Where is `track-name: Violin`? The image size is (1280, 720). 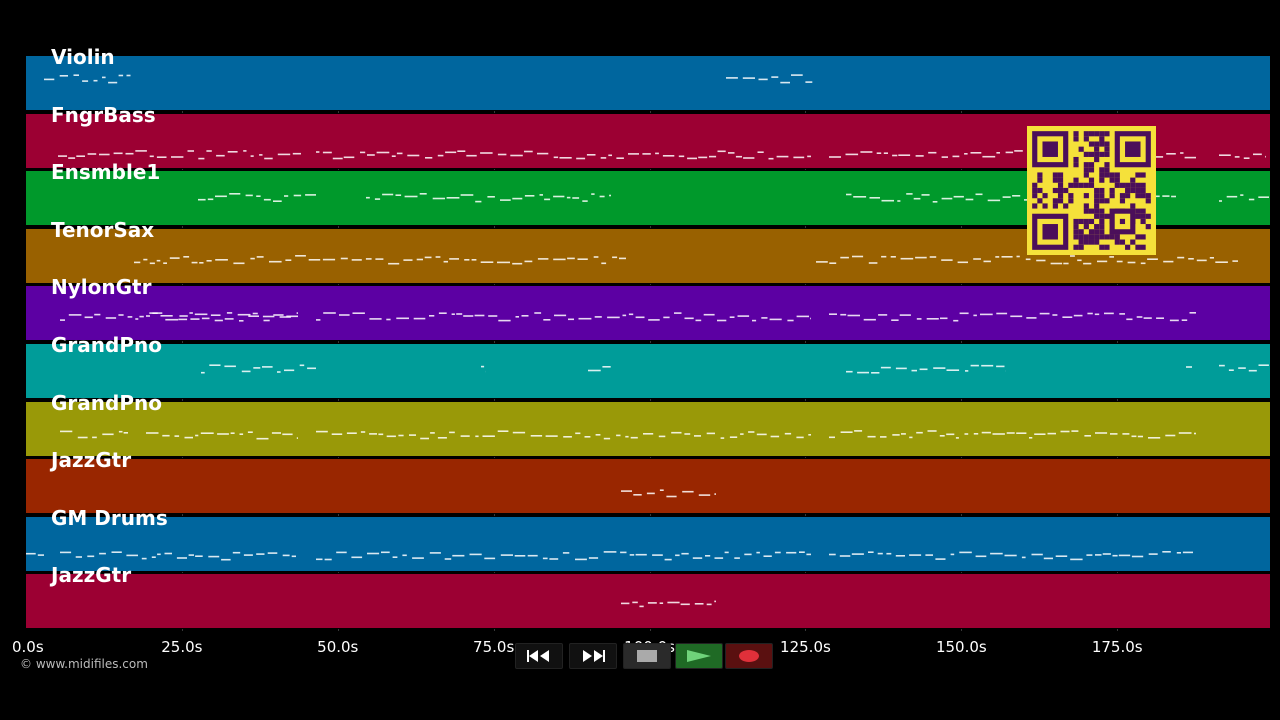 track-name: Violin is located at coordinates (83, 57).